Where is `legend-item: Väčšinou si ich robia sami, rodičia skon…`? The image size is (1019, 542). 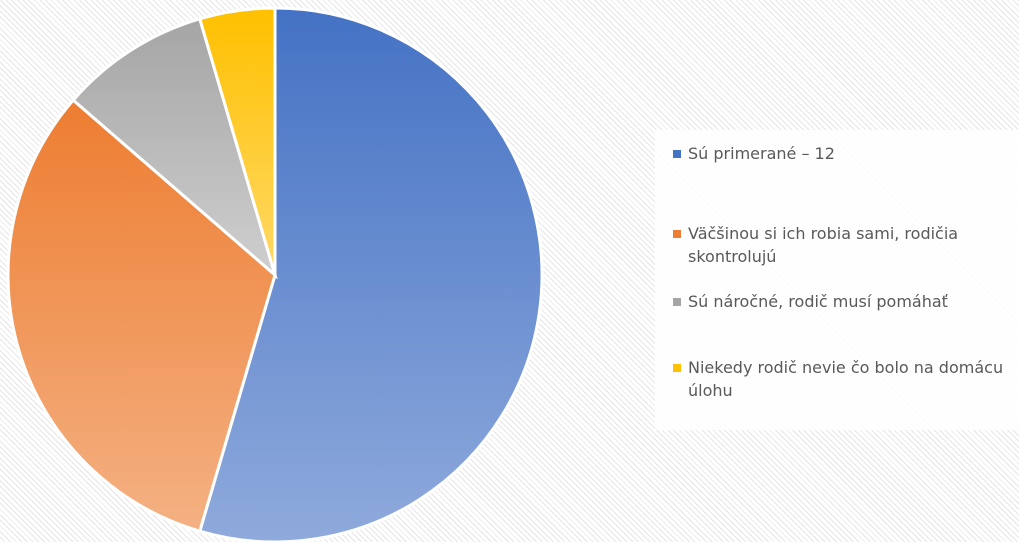
legend-item: Väčšinou si ich robia sami, rodičia skon… is located at coordinates (843, 245).